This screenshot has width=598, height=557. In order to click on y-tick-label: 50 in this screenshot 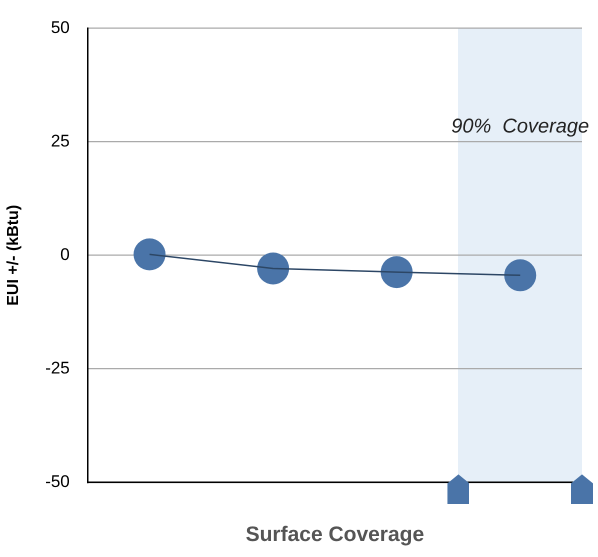, I will do `click(60, 27)`.